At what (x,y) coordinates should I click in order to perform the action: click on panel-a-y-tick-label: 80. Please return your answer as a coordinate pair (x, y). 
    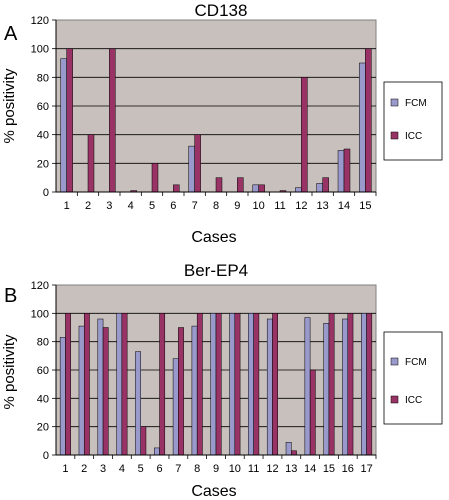
    Looking at the image, I should click on (43, 78).